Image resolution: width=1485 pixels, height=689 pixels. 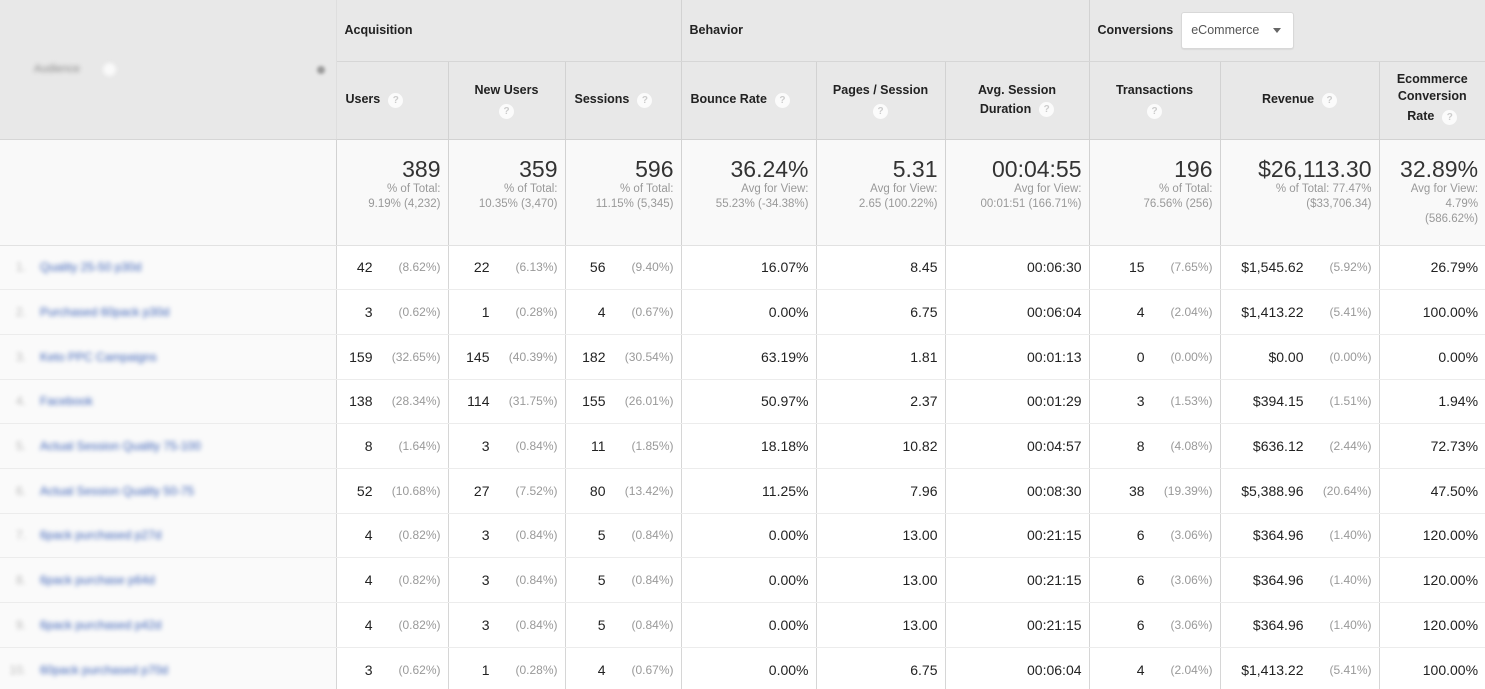 What do you see at coordinates (98, 356) in the screenshot?
I see `segment-link: Keto PPC Campaigns` at bounding box center [98, 356].